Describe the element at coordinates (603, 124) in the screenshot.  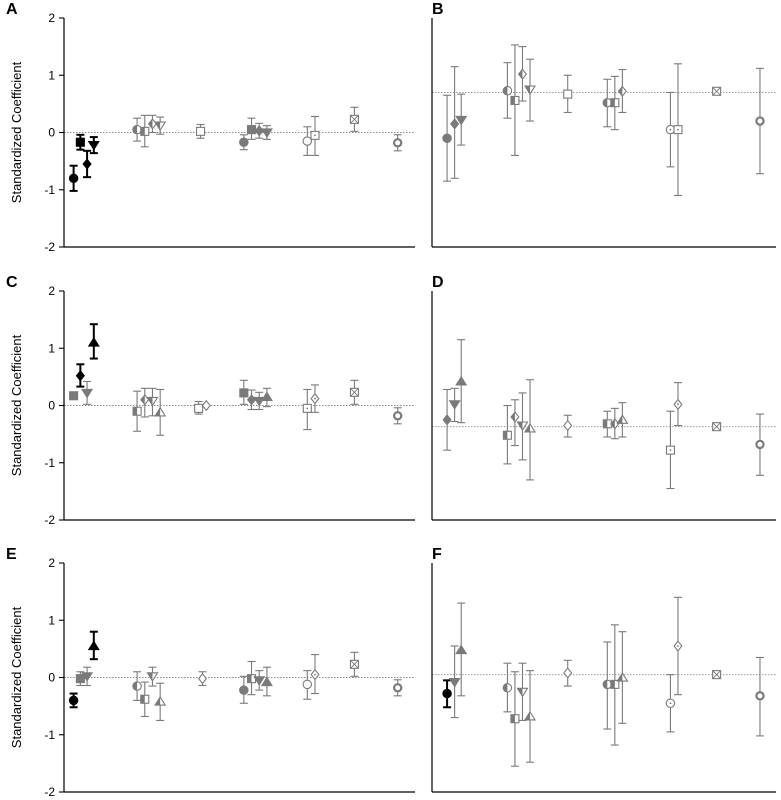
I see `panel-b: B` at that location.